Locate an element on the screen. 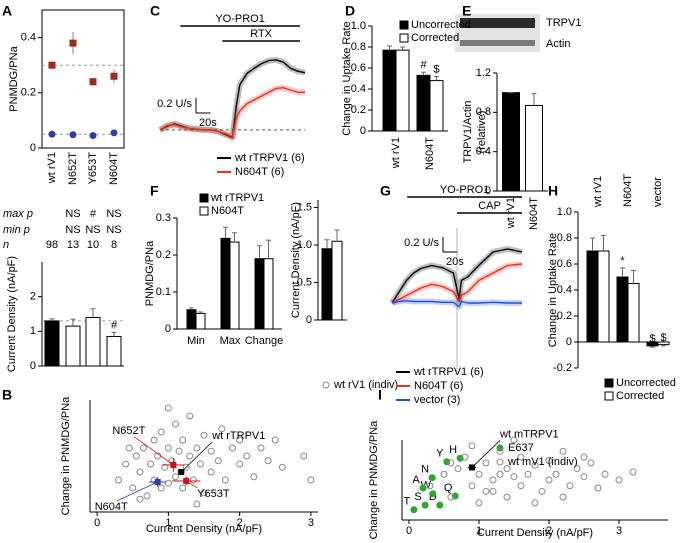 This screenshot has width=683, height=543. legend-label: Corrected is located at coordinates (640, 396).